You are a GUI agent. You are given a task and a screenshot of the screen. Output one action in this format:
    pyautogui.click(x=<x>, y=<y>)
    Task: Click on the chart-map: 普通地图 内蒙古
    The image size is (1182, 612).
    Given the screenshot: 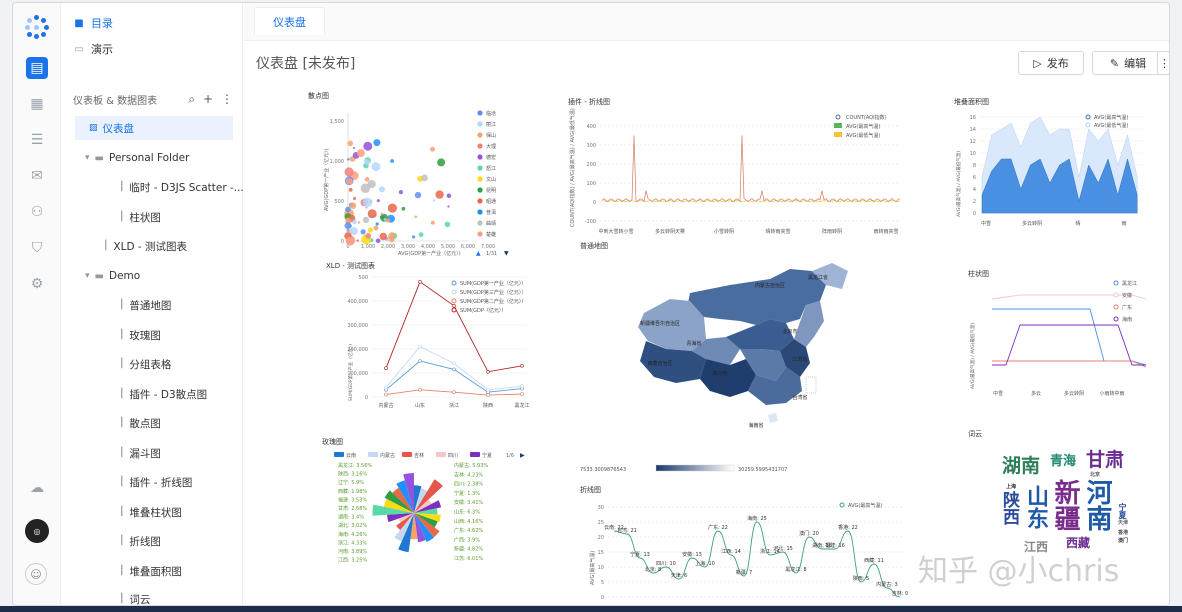 What is the action you would take?
    pyautogui.click(x=745, y=359)
    